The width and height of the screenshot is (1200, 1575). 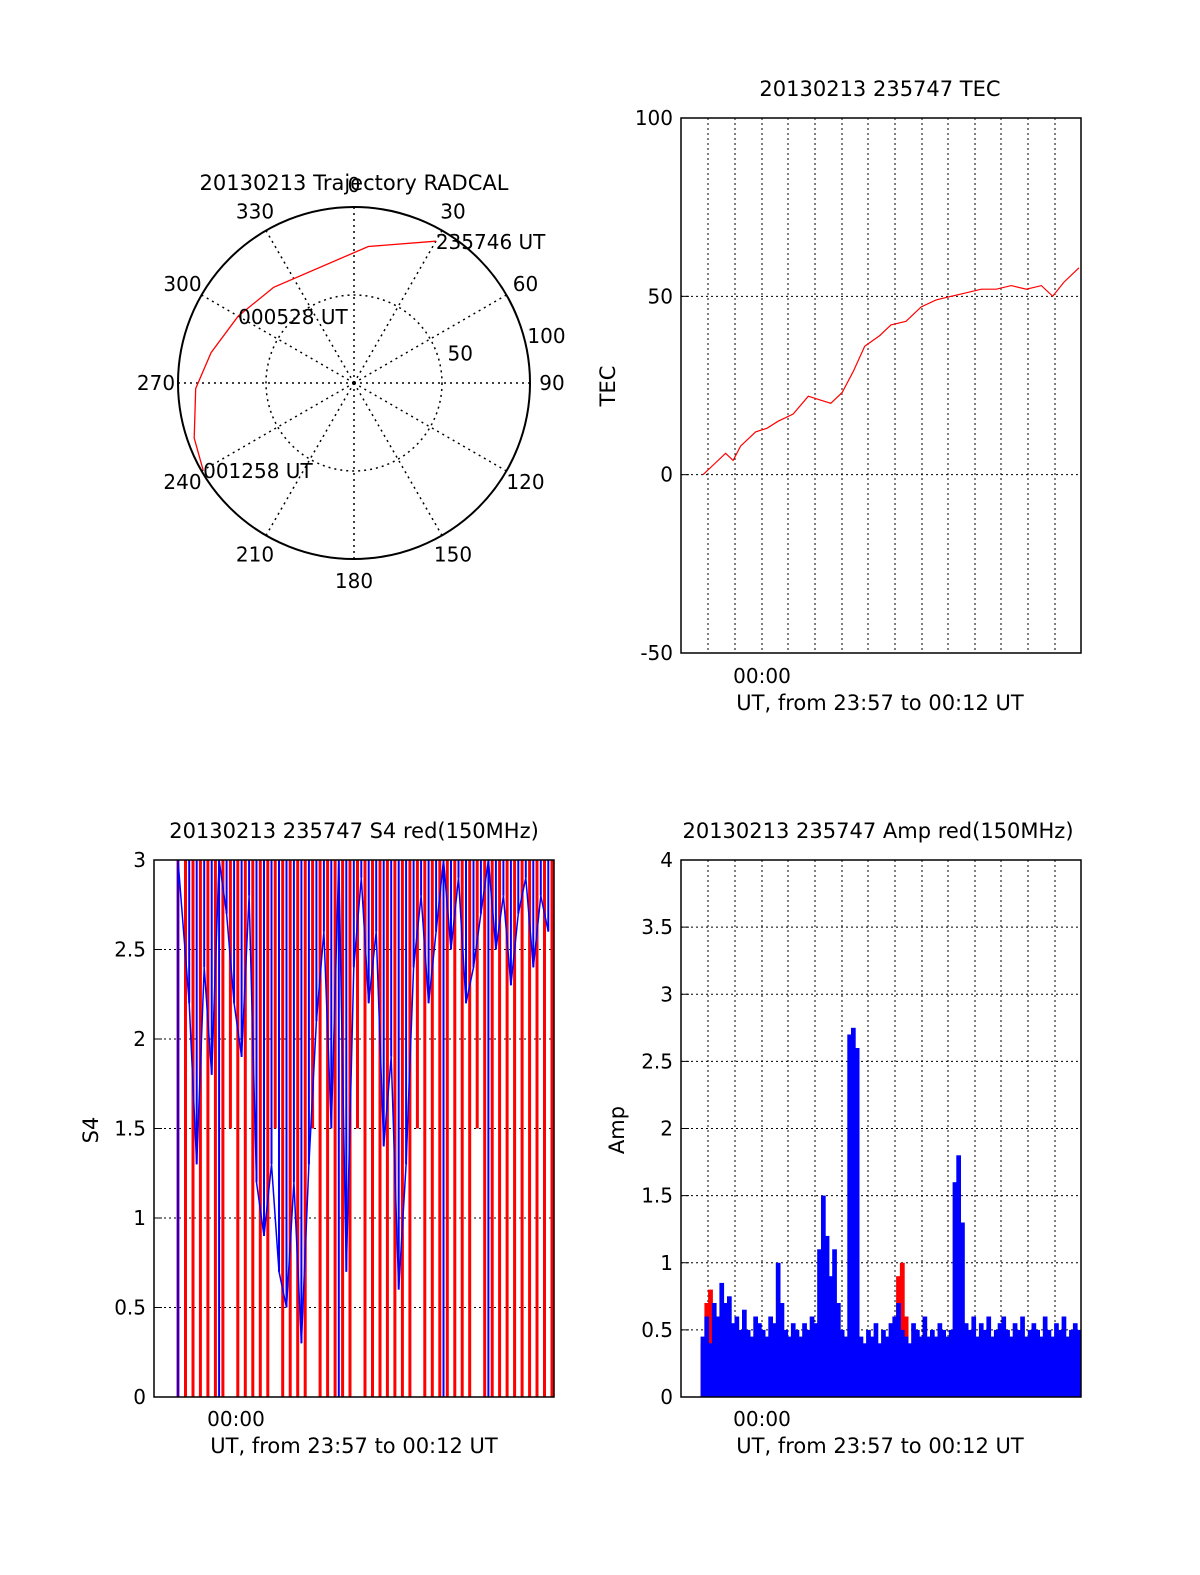 I want to click on s4-line, so click(x=363, y=1101).